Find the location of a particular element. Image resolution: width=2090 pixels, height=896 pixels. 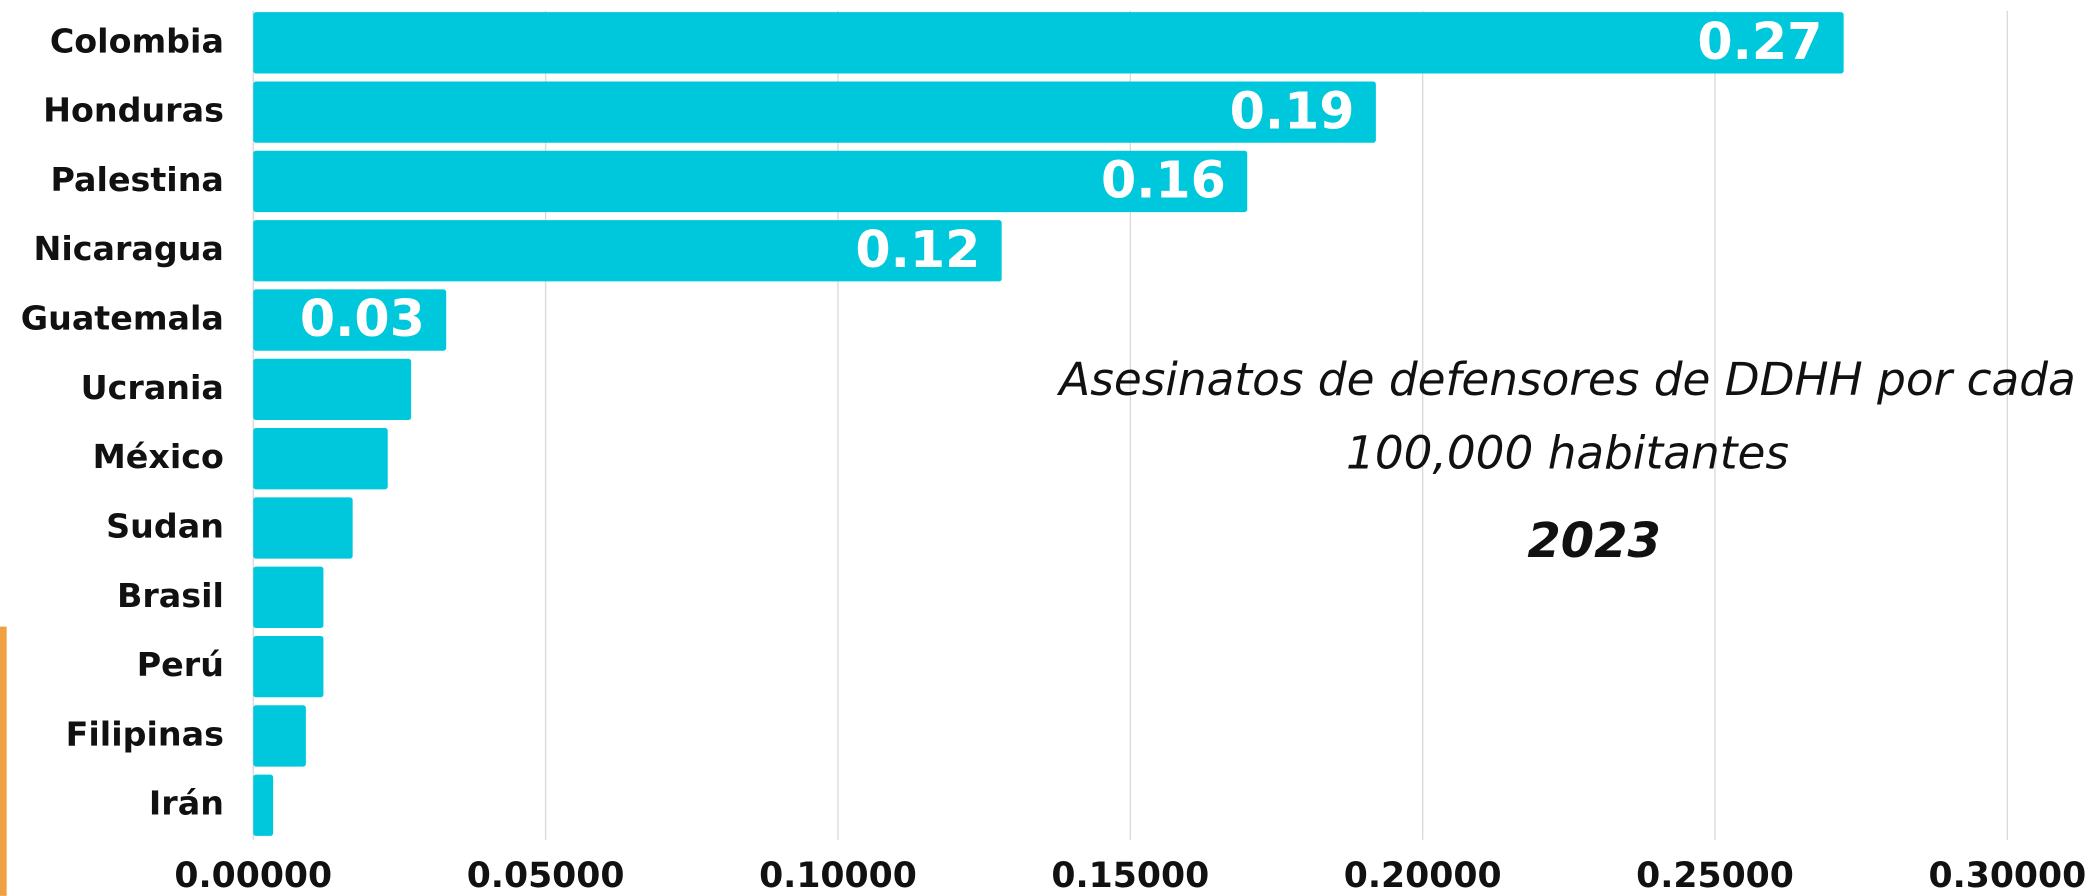

y-tick-label: Sudan is located at coordinates (165, 525).